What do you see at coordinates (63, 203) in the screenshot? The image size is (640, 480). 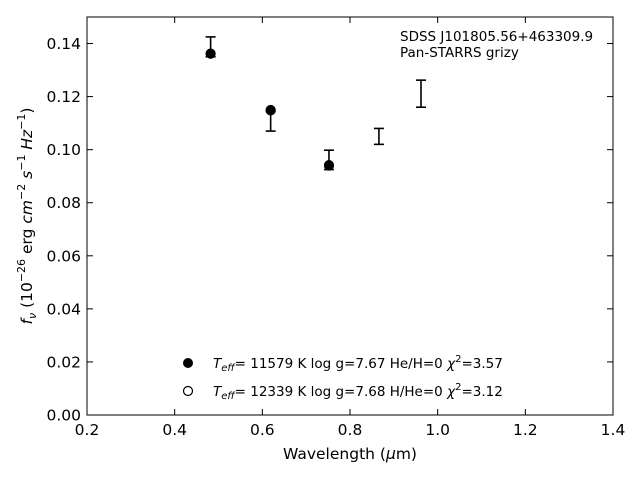 I see `y-tick-label: 0.08` at bounding box center [63, 203].